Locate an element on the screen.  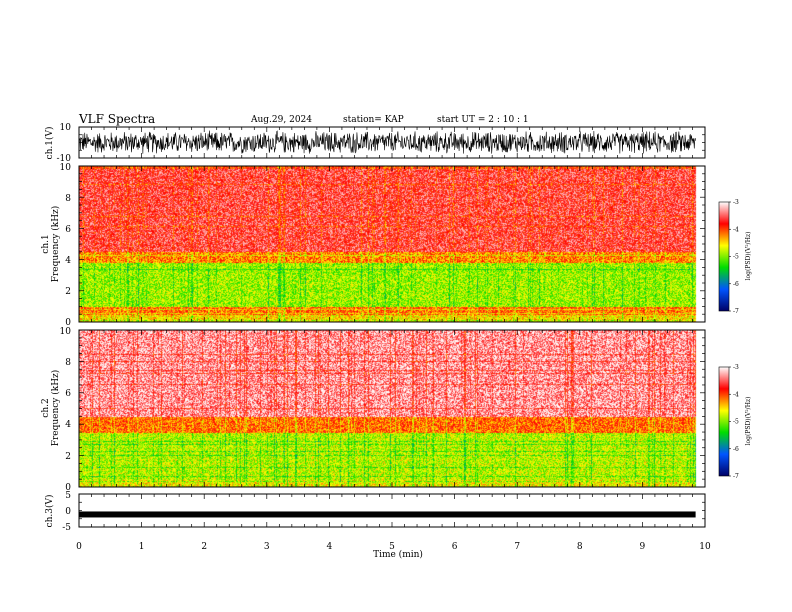
x-tick-labels: 0 1 2 3 4 5 6 7 8 9 10 is located at coordinates (393, 547).